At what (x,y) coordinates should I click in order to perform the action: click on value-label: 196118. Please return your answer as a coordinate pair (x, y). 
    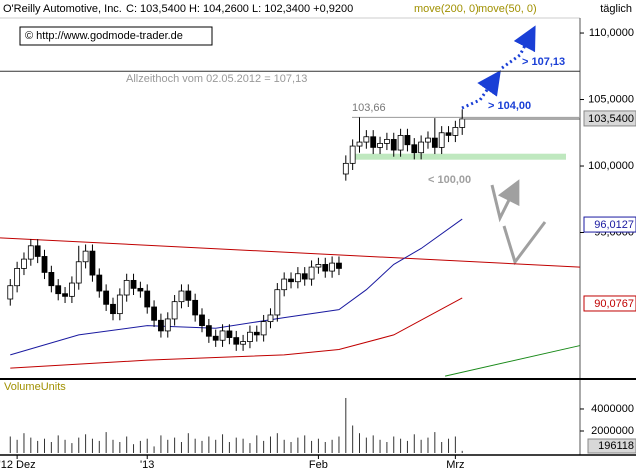
    Looking at the image, I should click on (616, 446).